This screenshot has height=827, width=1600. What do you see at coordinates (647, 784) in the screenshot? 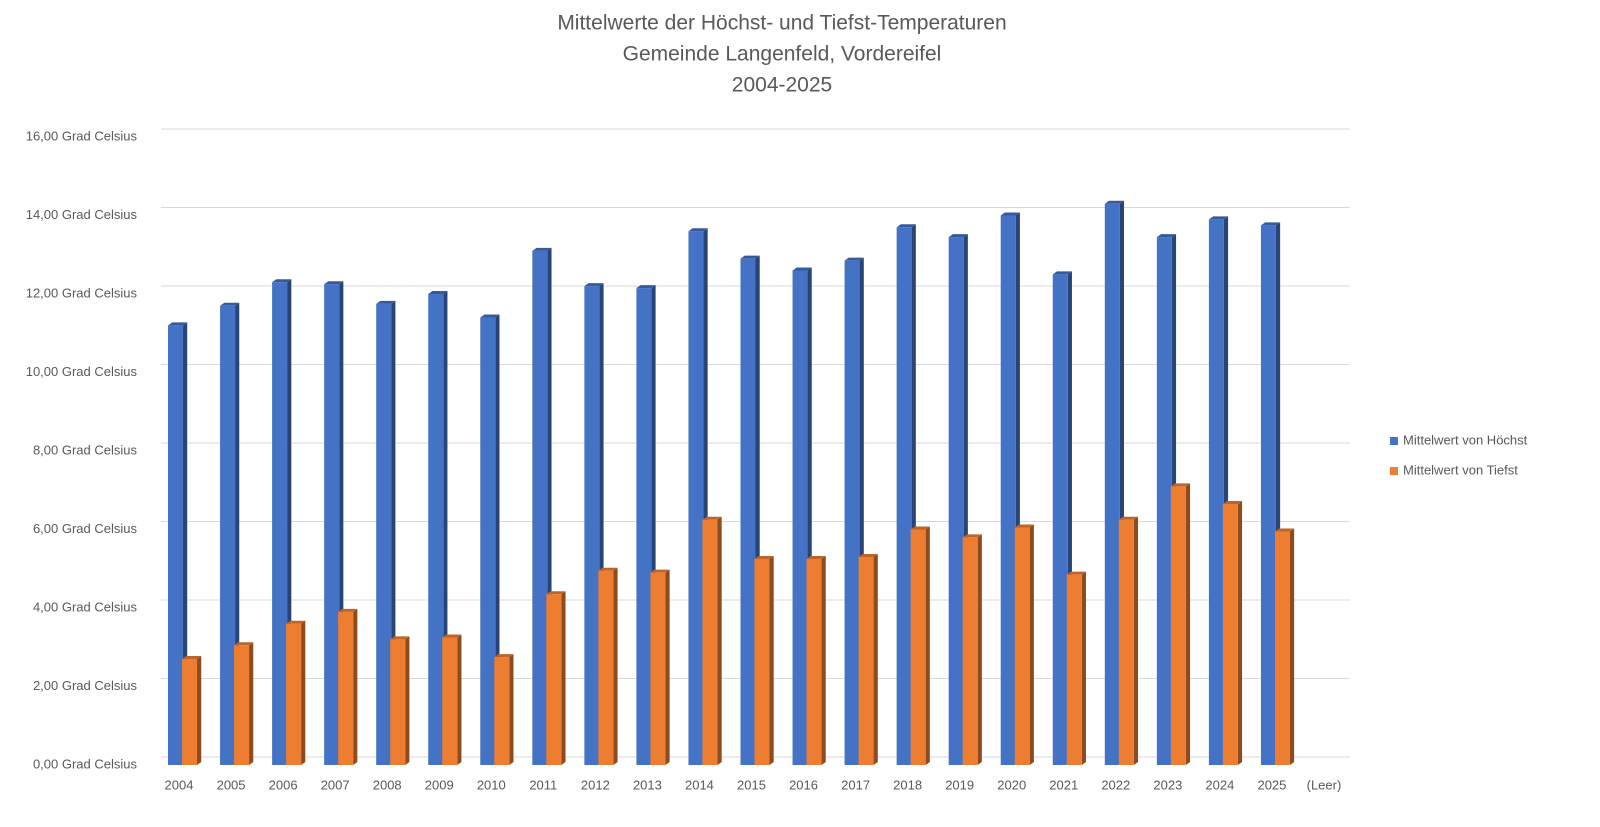
I see `x-tick-label: 2013` at bounding box center [647, 784].